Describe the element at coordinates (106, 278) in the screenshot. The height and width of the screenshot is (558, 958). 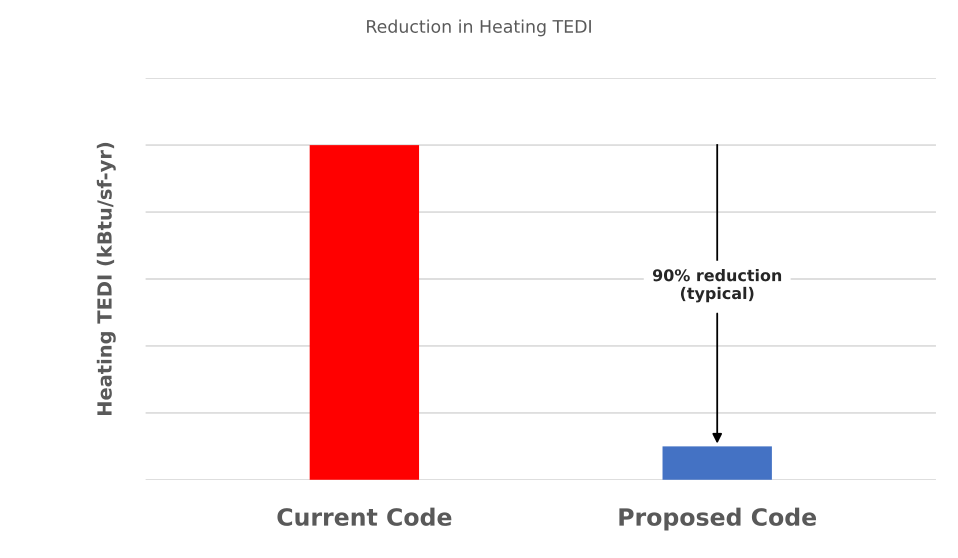
I see `y-axis-title: Heating TEDI (kBtu/sf-yr)` at that location.